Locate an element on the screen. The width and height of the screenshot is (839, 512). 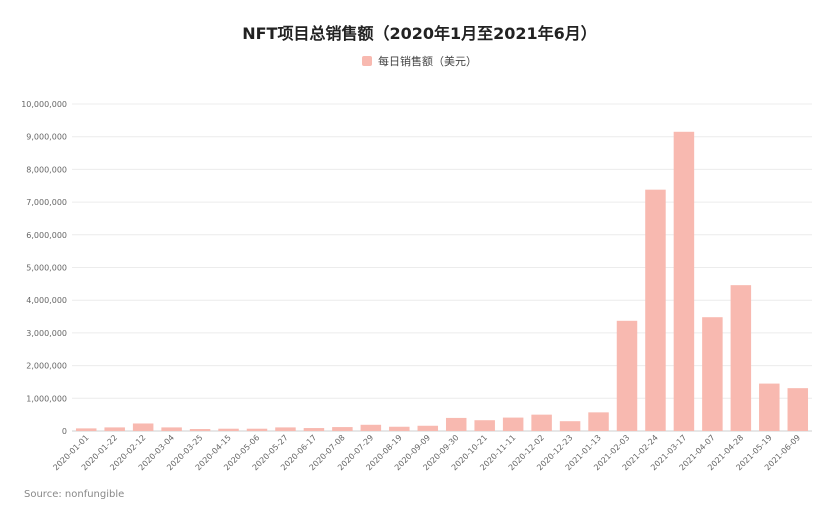
y-tick-label: 4,000,000 is located at coordinates (46, 300).